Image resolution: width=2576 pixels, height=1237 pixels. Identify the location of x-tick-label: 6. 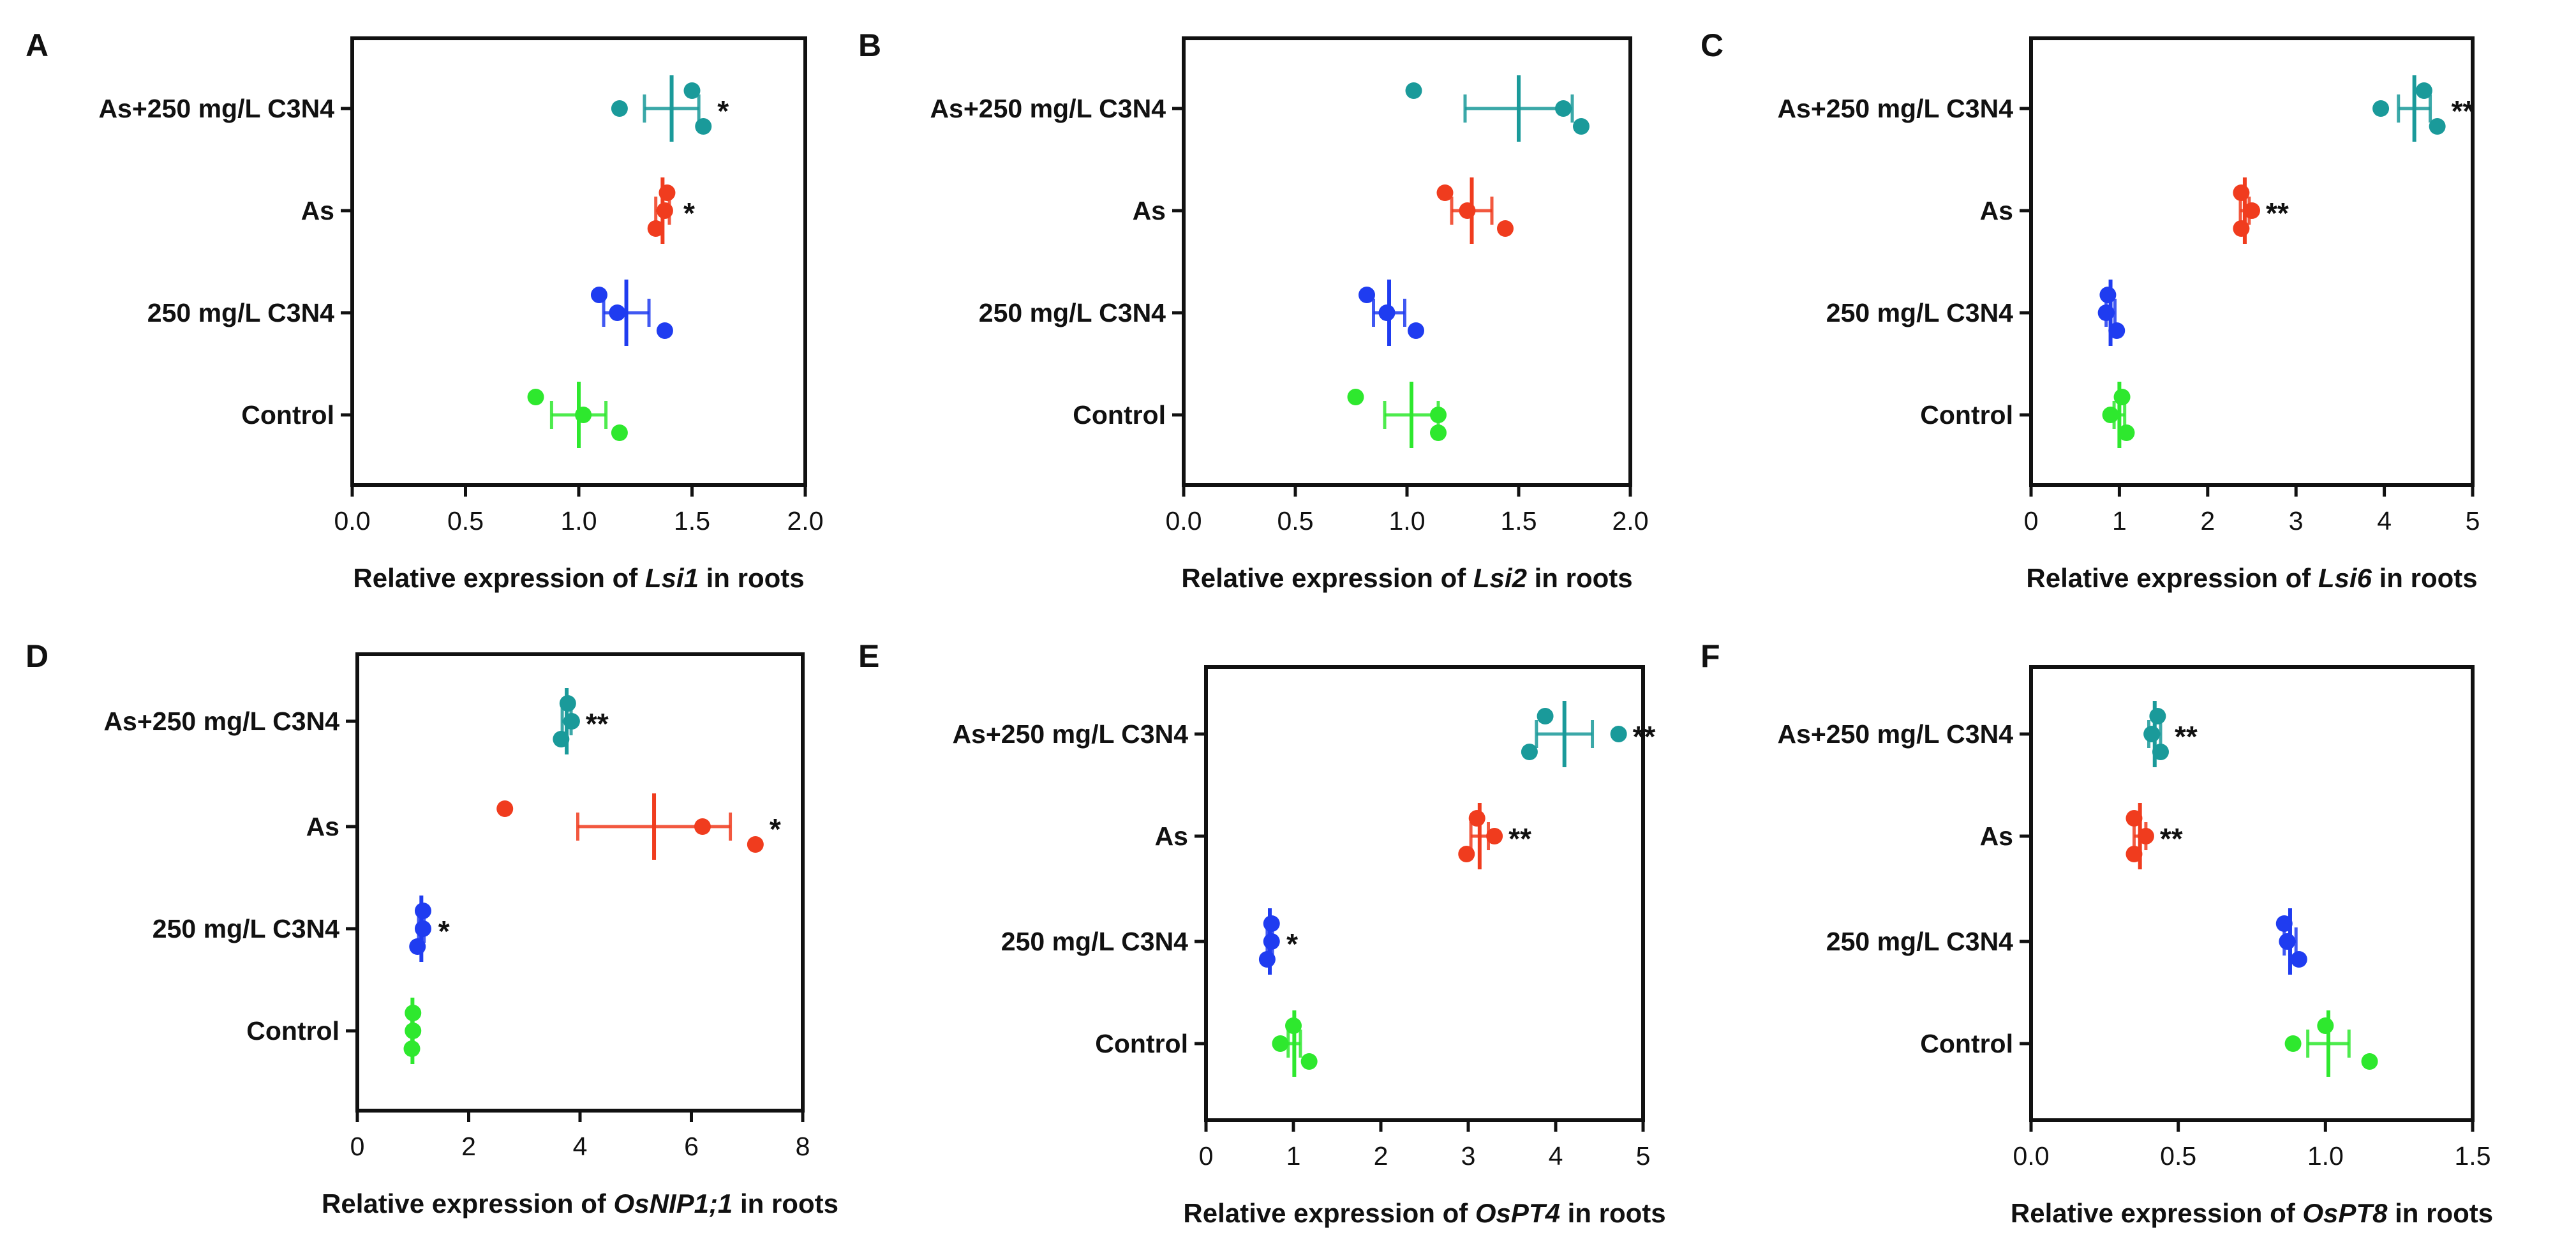
(691, 1146).